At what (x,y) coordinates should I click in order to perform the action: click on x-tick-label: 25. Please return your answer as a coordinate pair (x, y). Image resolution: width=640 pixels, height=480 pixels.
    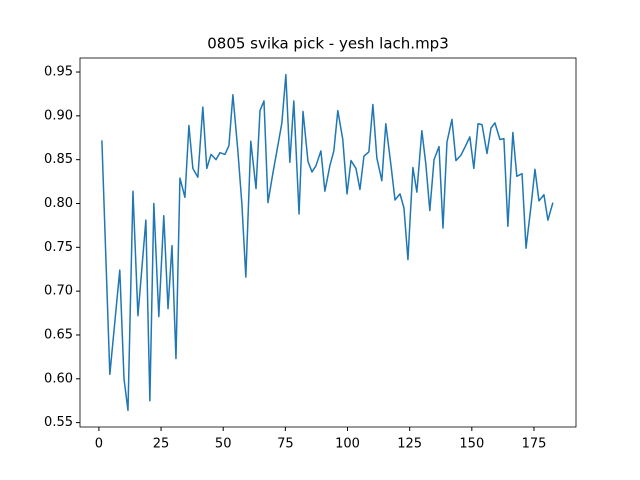
    Looking at the image, I should click on (161, 444).